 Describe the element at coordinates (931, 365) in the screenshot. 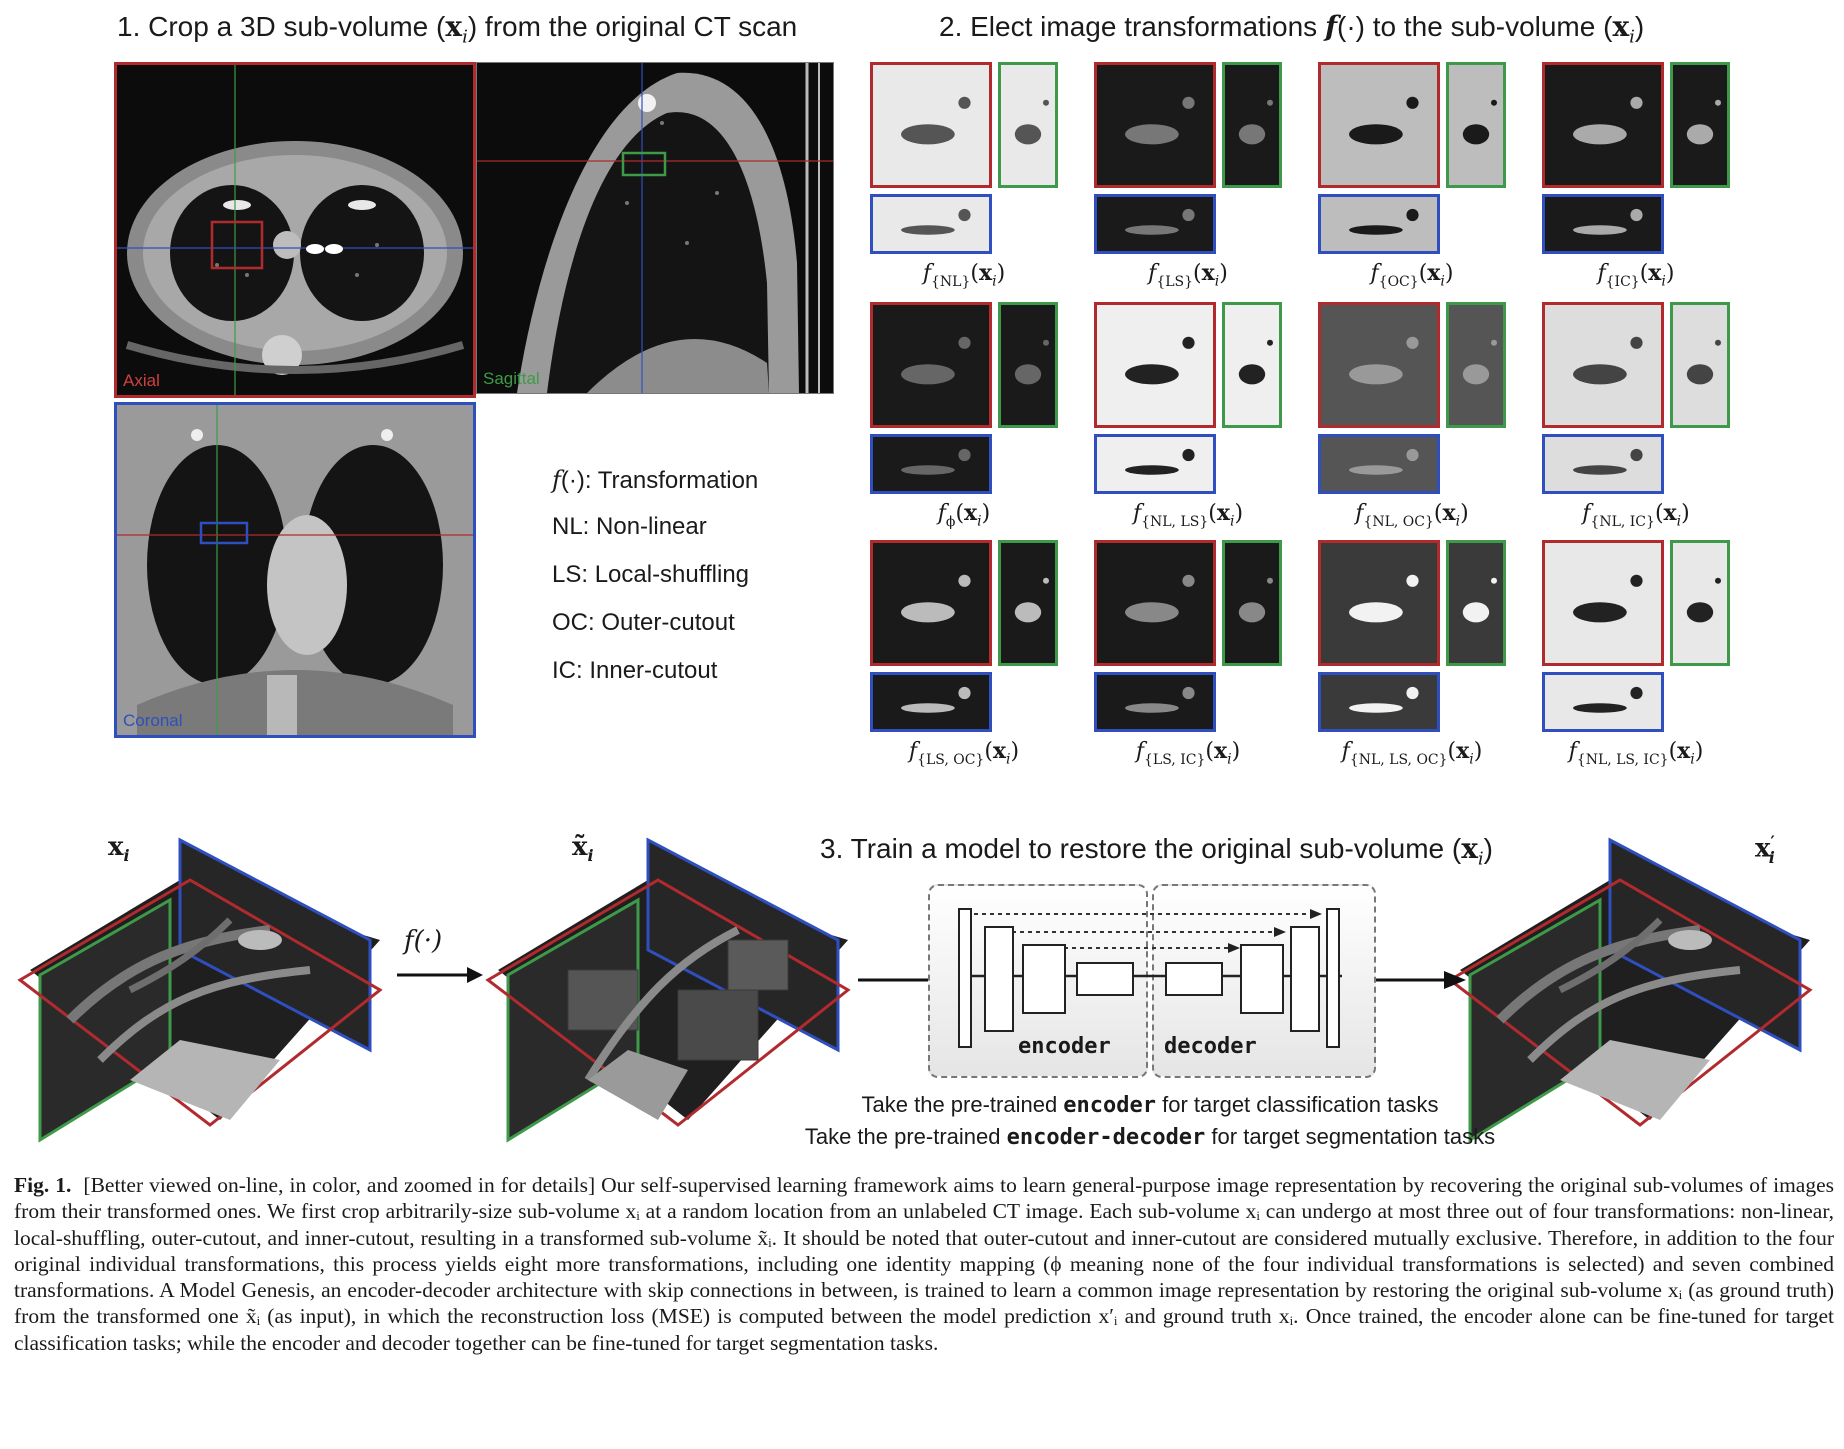

I see `transform-4-axial-tile` at that location.